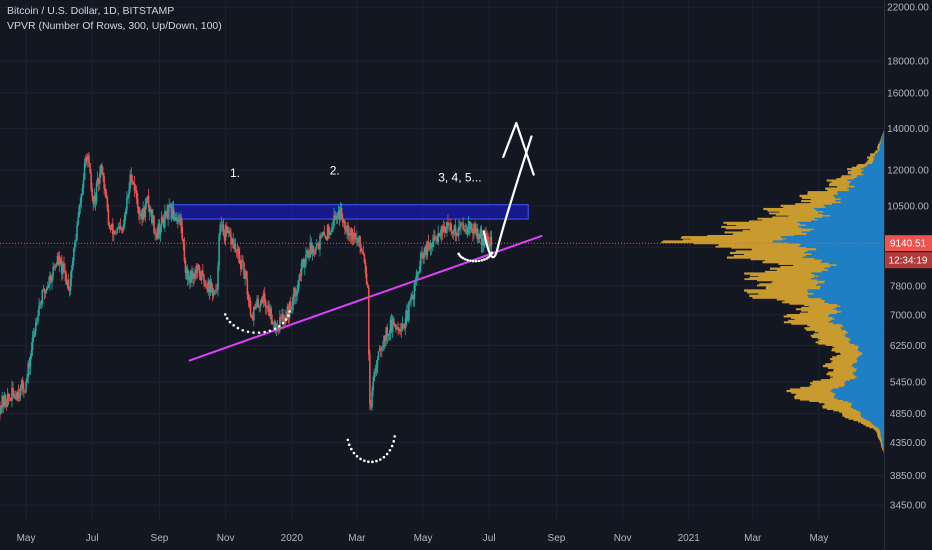  Describe the element at coordinates (908, 171) in the screenshot. I see `y-tick-label: 12000.00` at that location.